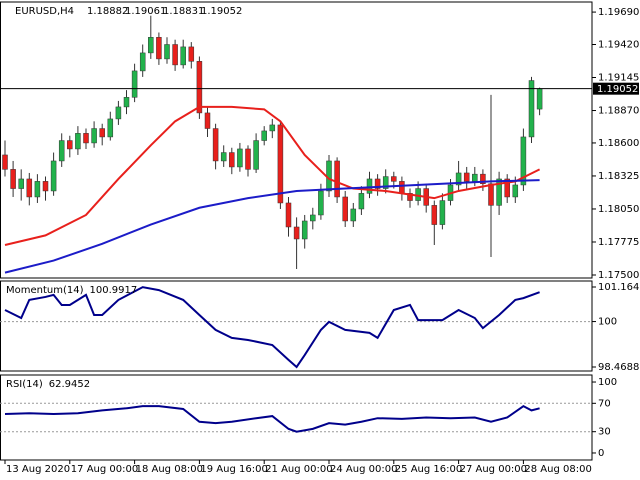 This screenshot has width=640, height=480. What do you see at coordinates (618, 12) in the screenshot?
I see `y-tick-label: 1.19690` at bounding box center [618, 12].